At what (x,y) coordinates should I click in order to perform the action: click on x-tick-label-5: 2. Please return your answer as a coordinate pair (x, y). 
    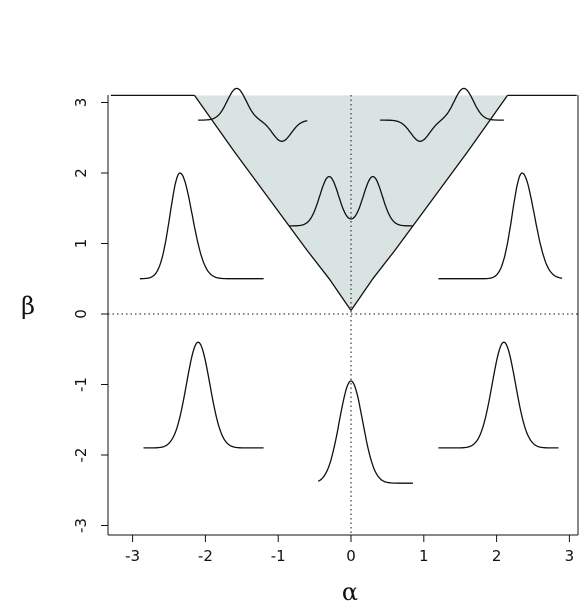
    Looking at the image, I should click on (497, 556).